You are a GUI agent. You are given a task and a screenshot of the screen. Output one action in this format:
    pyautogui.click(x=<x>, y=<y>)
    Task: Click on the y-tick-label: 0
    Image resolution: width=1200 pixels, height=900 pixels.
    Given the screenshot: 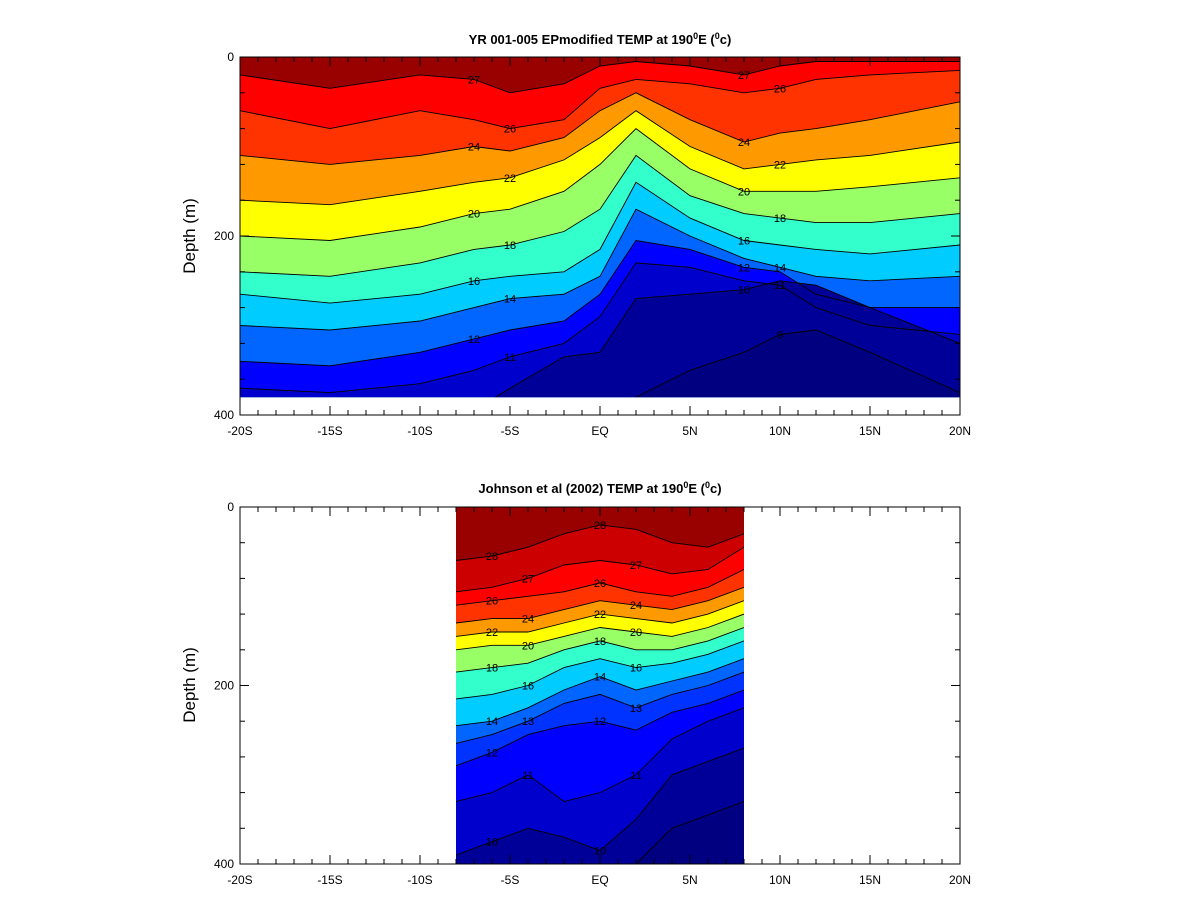 What is the action you would take?
    pyautogui.click(x=230, y=57)
    